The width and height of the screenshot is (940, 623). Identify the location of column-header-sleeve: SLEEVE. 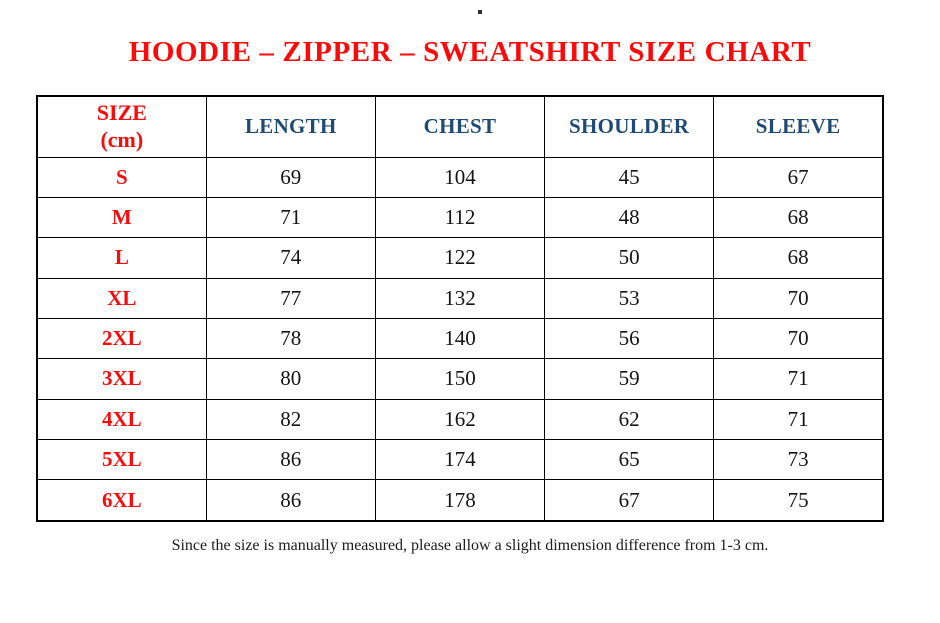
(798, 126).